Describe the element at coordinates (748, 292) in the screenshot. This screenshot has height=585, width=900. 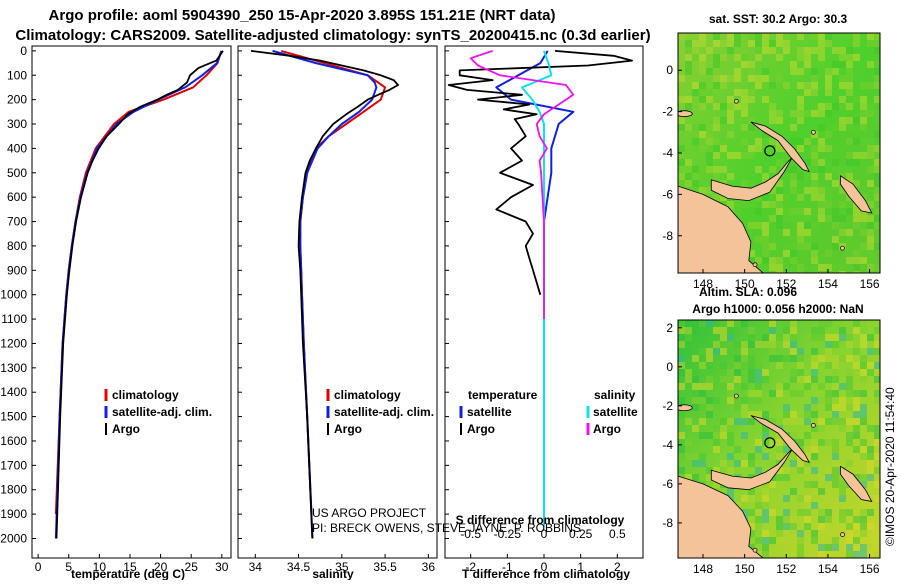
I see `sla-map-title-1: Altim. SLA: 0.096` at that location.